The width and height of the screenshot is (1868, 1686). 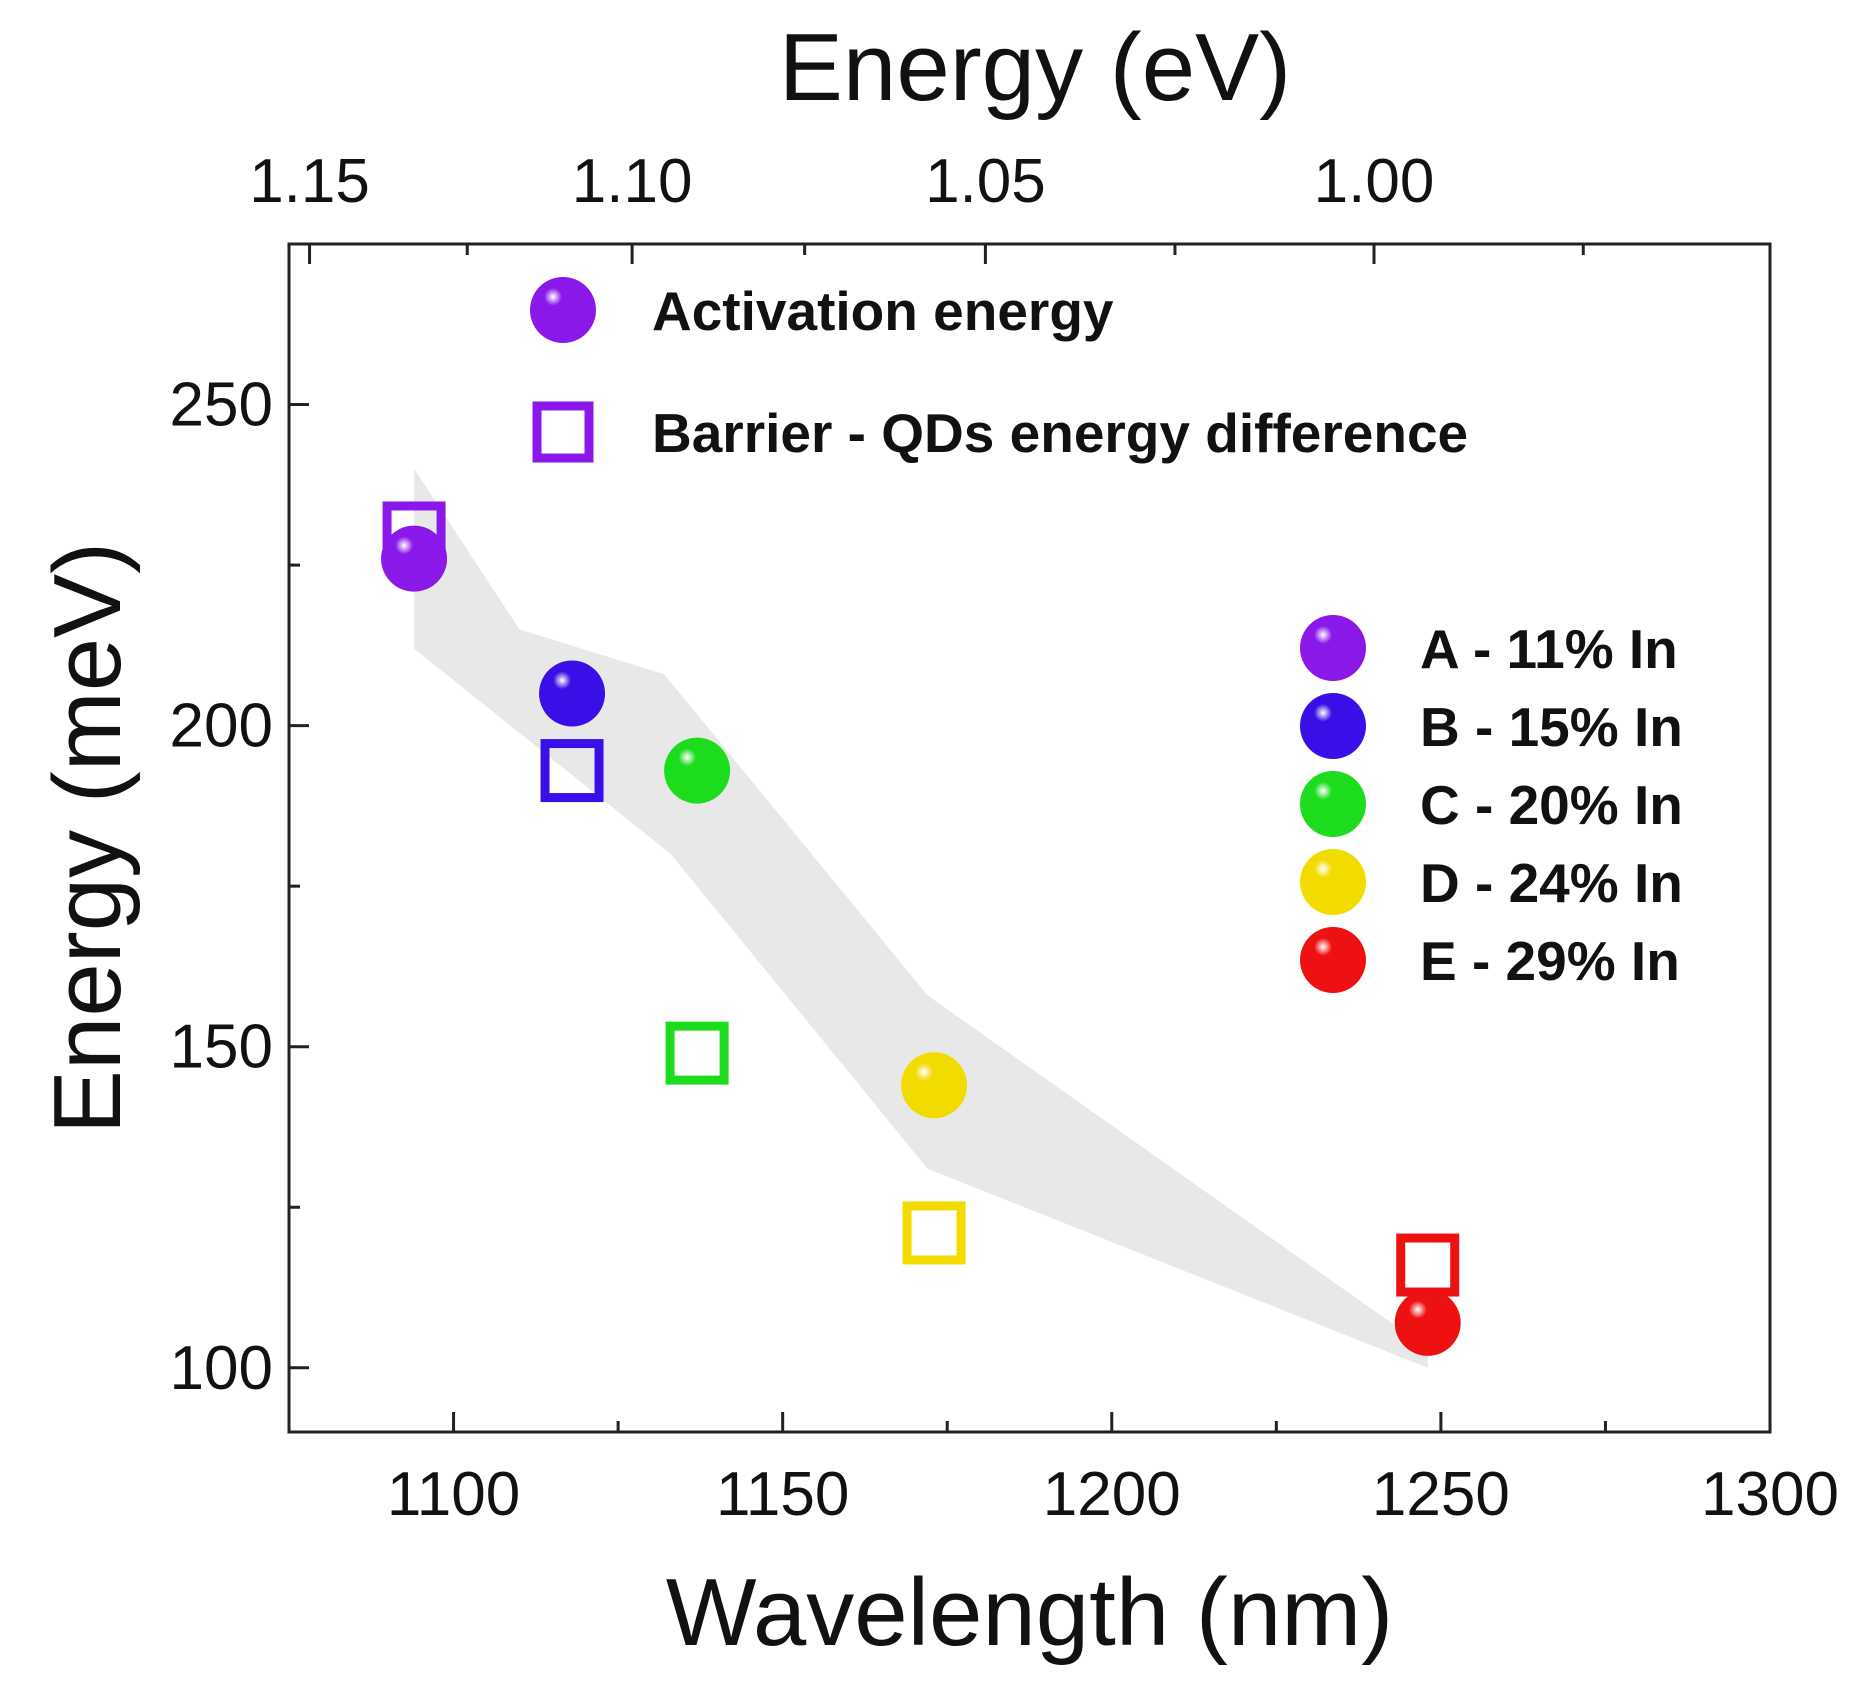 I want to click on legend-sample-label-A: A - 11% In, so click(x=1549, y=649).